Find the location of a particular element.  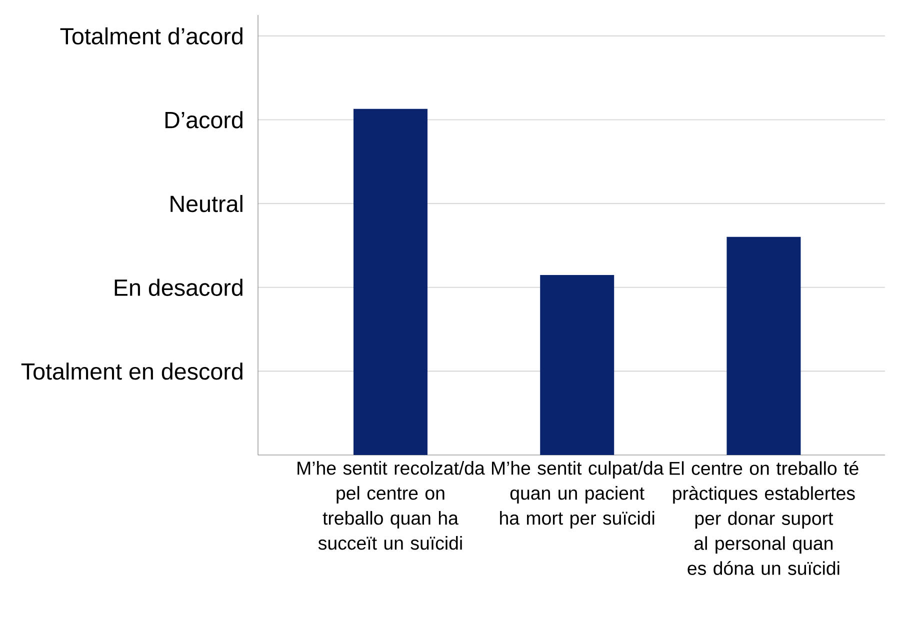

text: D’acord is located at coordinates (203, 119).